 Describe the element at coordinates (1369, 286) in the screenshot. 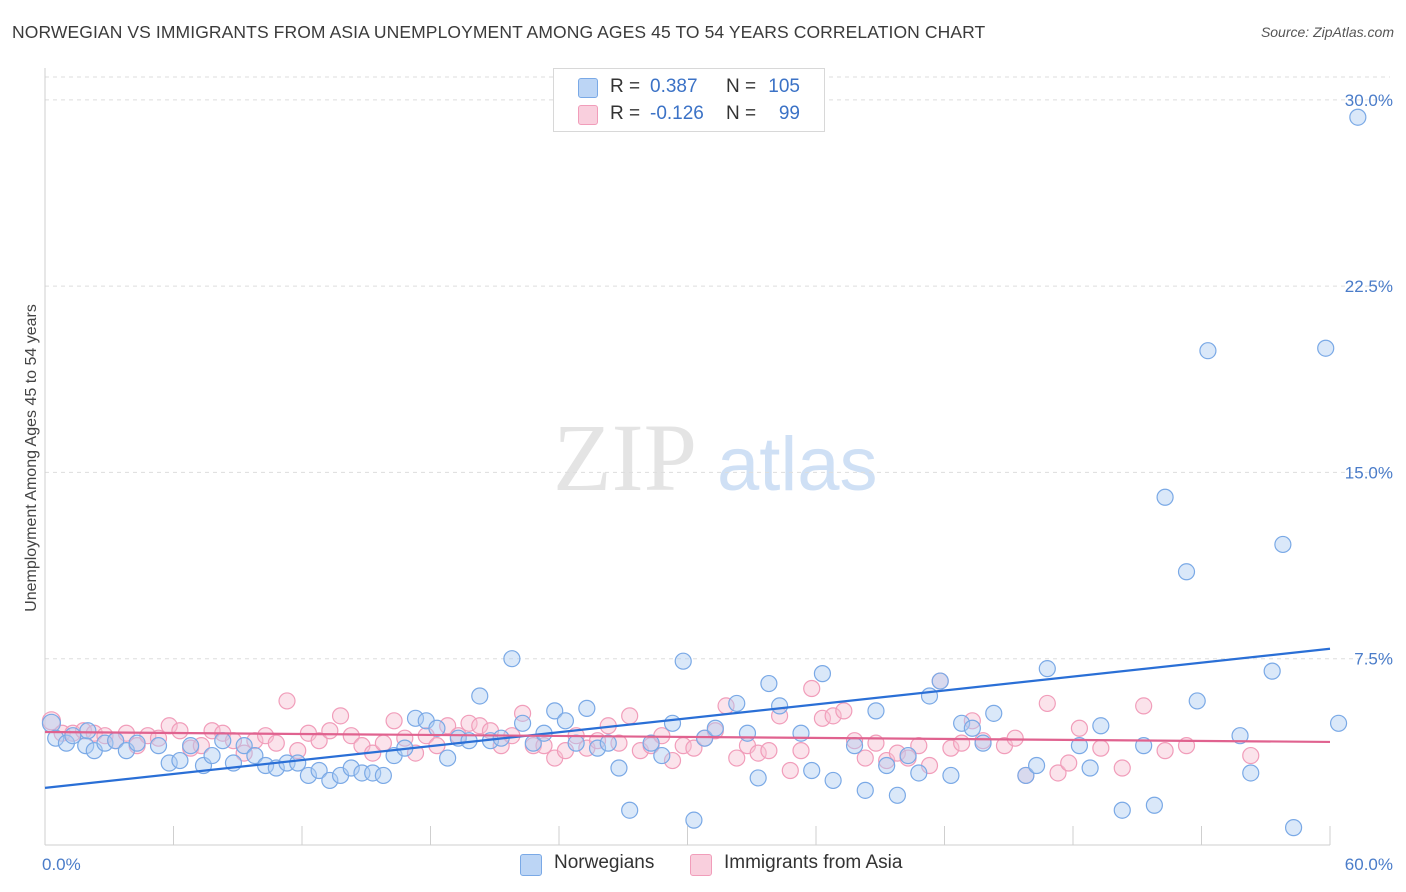

I see `y-tick-label: 22.5%` at that location.